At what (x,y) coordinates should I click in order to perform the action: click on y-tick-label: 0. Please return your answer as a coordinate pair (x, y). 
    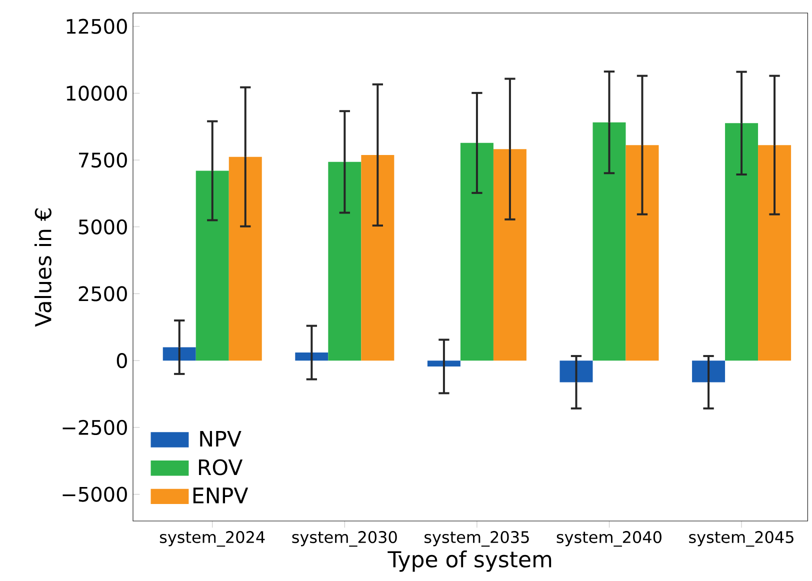
    Looking at the image, I should click on (121, 360).